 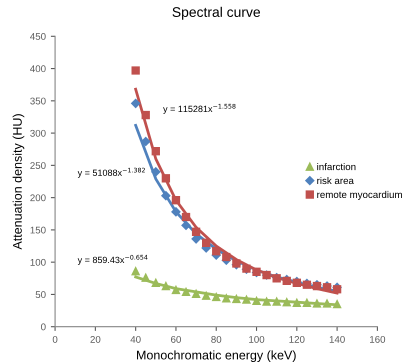 What do you see at coordinates (336, 166) in the screenshot?
I see `legend-label: infarction` at bounding box center [336, 166].